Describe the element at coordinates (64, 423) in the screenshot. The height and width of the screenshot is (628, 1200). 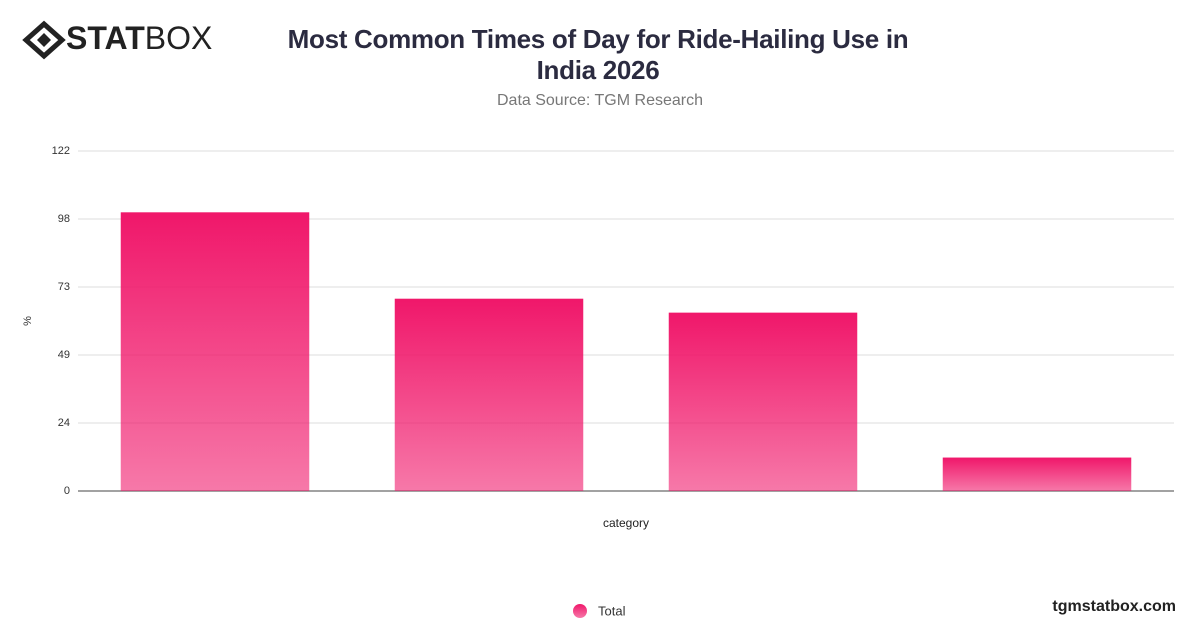
I see `y-tick-label: 24` at that location.